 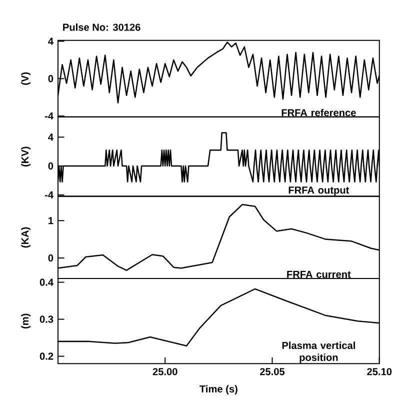 I want to click on x-tick-label: 25.10, so click(x=379, y=372).